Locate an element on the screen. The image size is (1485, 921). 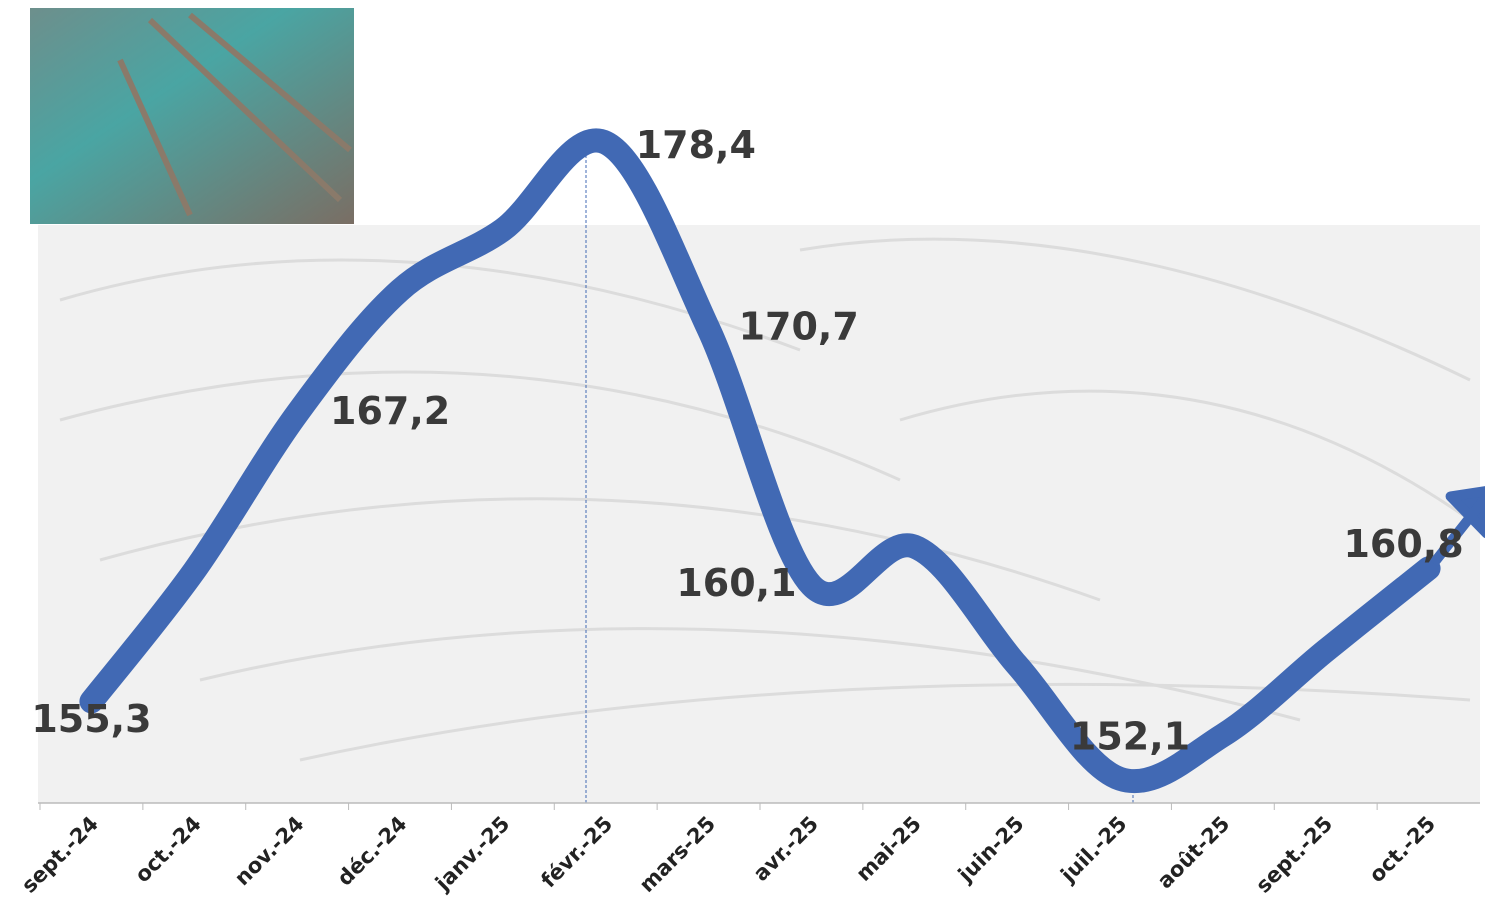
data-label: 152,1 is located at coordinates (1130, 736).